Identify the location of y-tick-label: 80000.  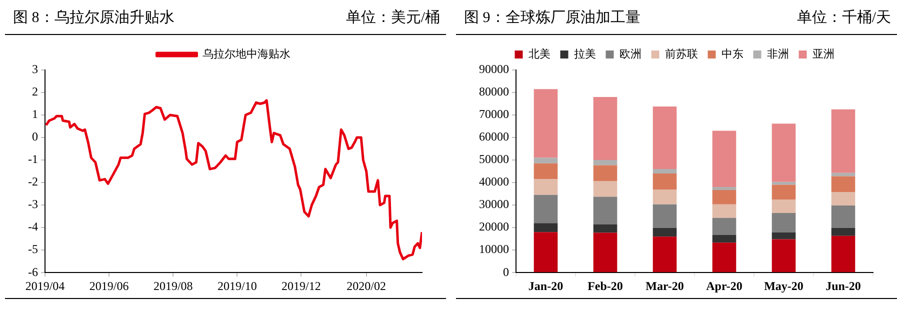
(494, 91).